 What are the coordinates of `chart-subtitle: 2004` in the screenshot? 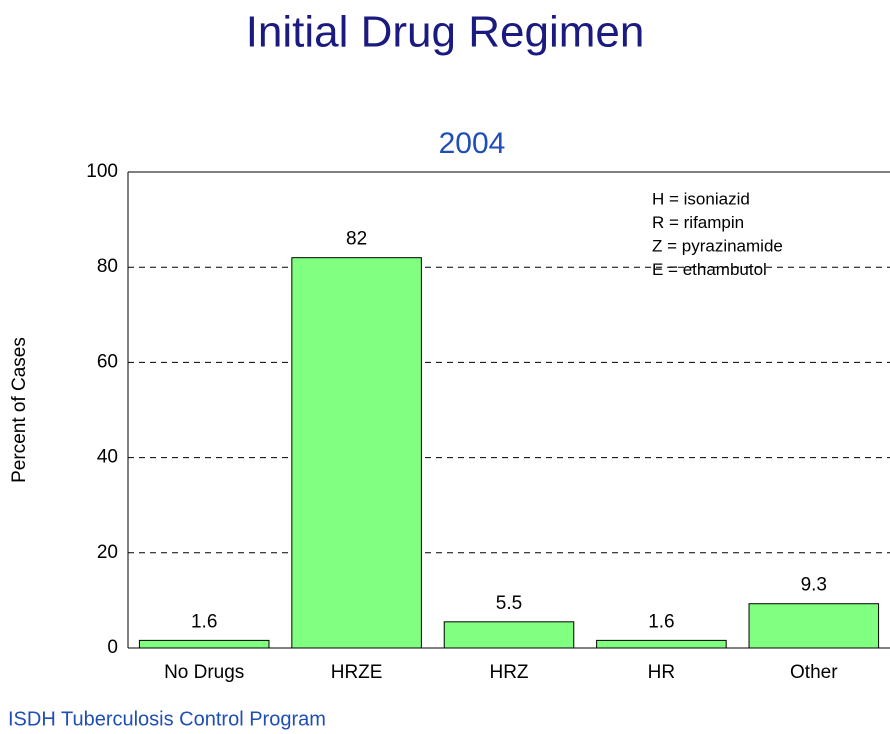 It's located at (472, 143).